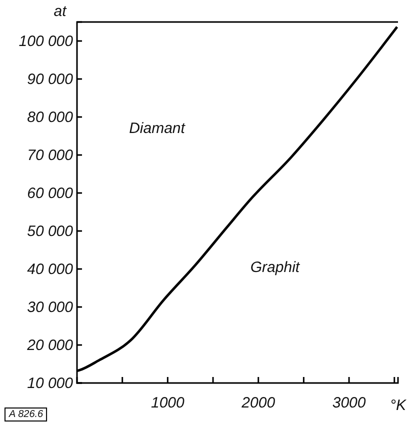 The height and width of the screenshot is (424, 411). What do you see at coordinates (50, 231) in the screenshot?
I see `y-tick-label: 50 000` at bounding box center [50, 231].